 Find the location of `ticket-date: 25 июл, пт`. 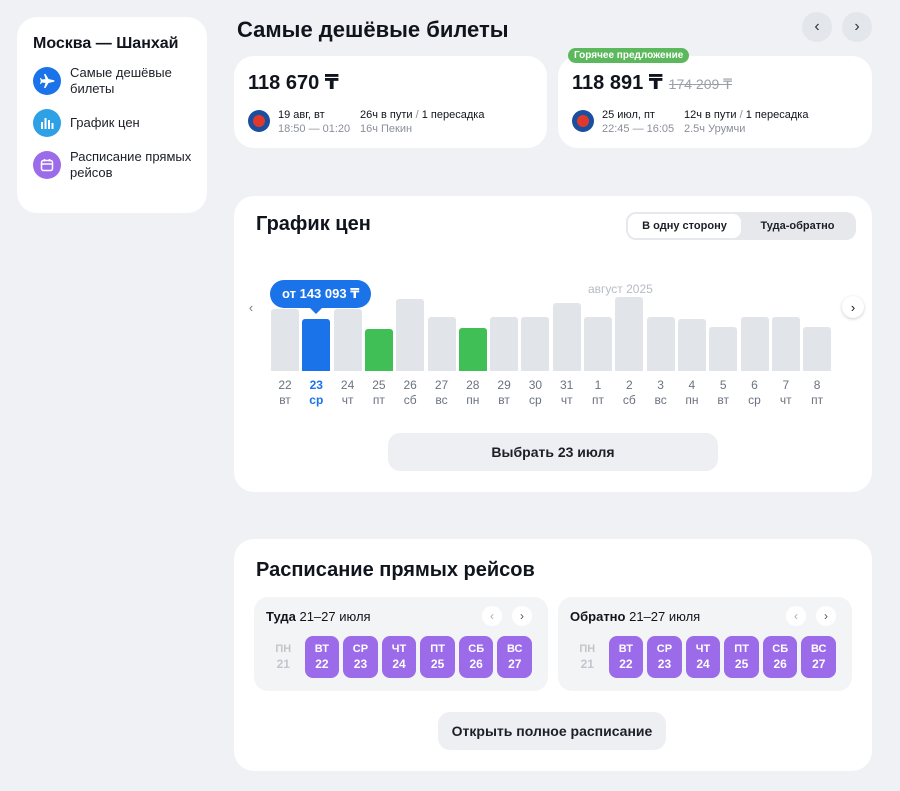

ticket-date: 25 июл, пт is located at coordinates (628, 115).